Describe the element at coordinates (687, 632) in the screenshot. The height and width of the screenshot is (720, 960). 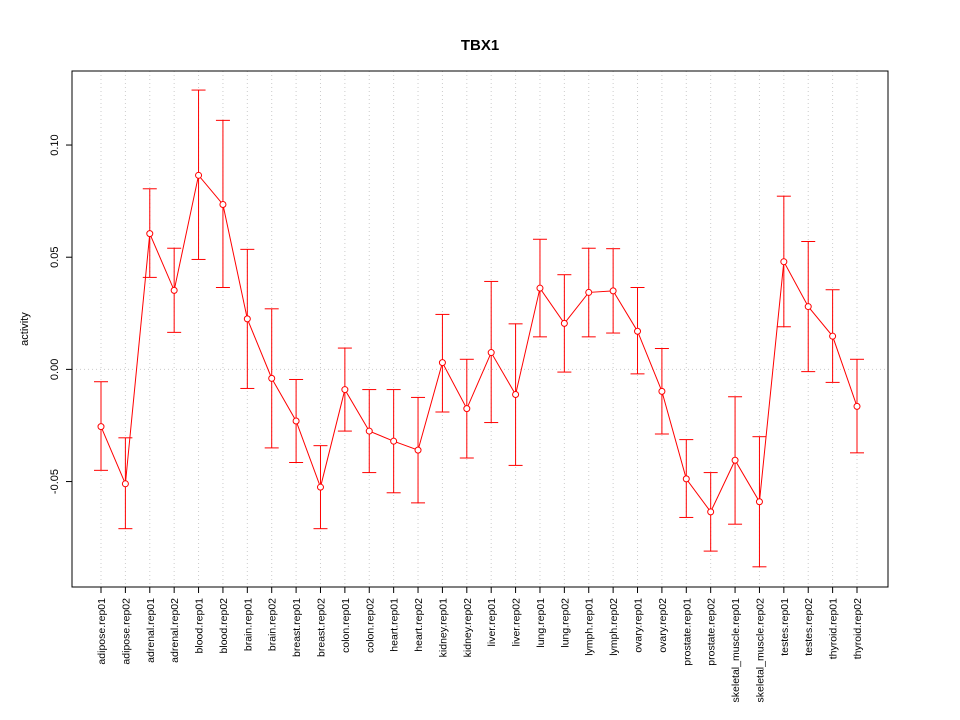
I see `x-tick-label: prostate.rep01` at that location.